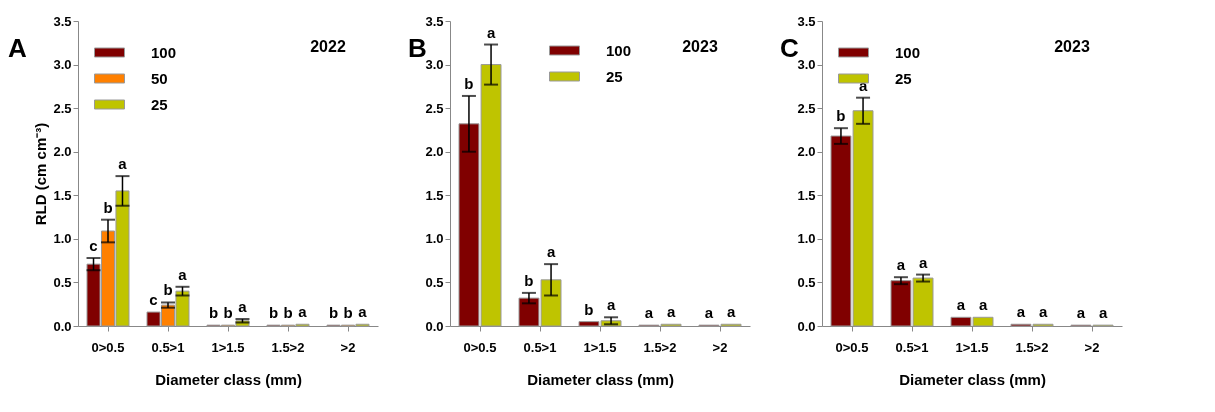  What do you see at coordinates (328, 46) in the screenshot?
I see `annotation: 2022` at bounding box center [328, 46].